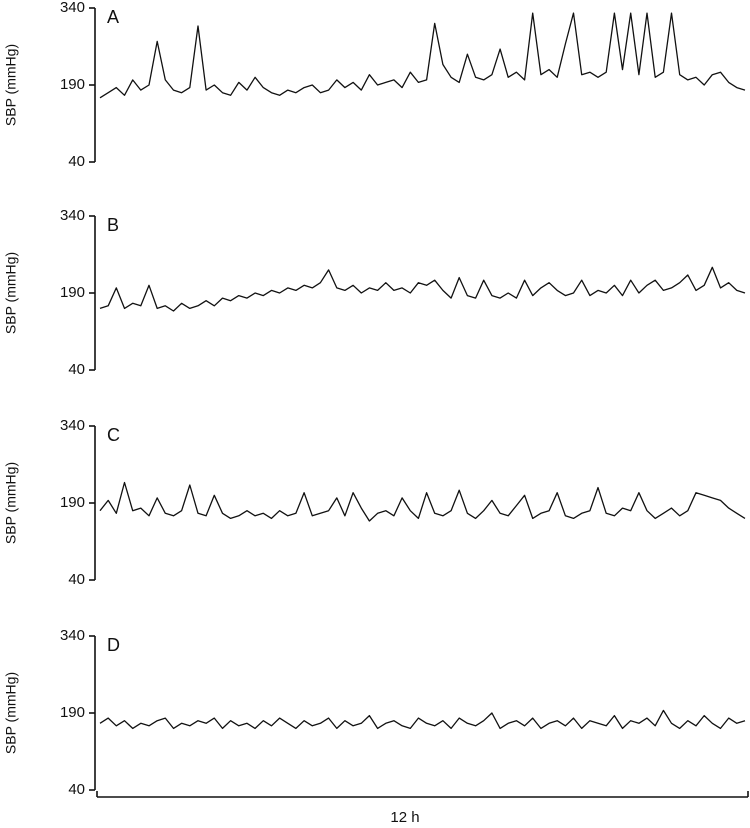  Describe the element at coordinates (113, 17) in the screenshot. I see `panel-label: A` at that location.